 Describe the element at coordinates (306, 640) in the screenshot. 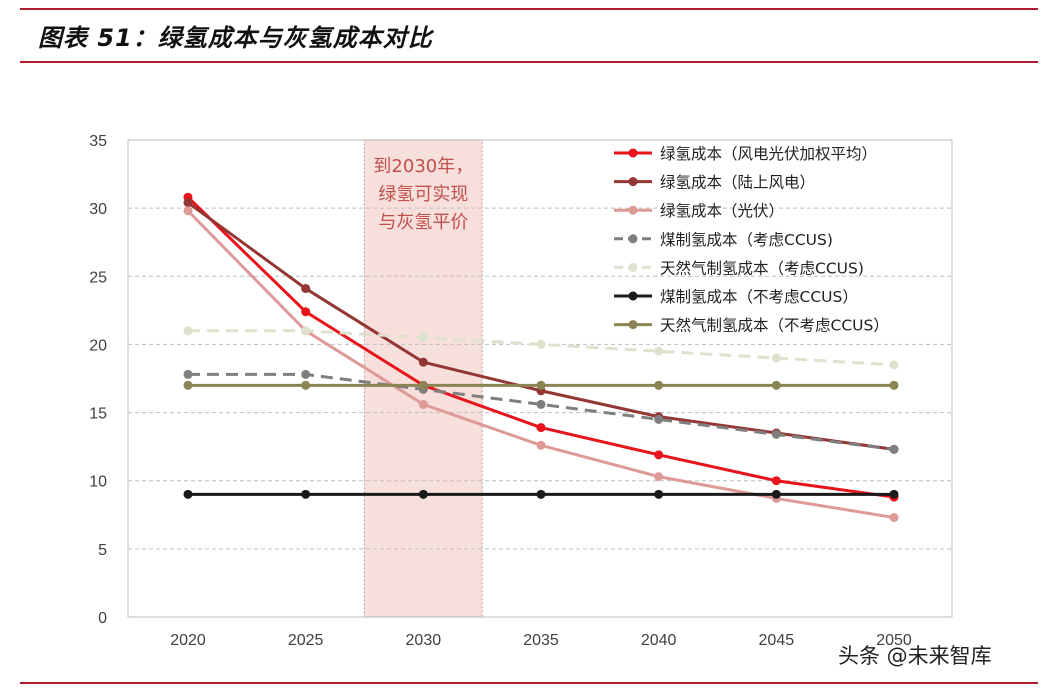

I see `x-tick-label: 2025` at that location.